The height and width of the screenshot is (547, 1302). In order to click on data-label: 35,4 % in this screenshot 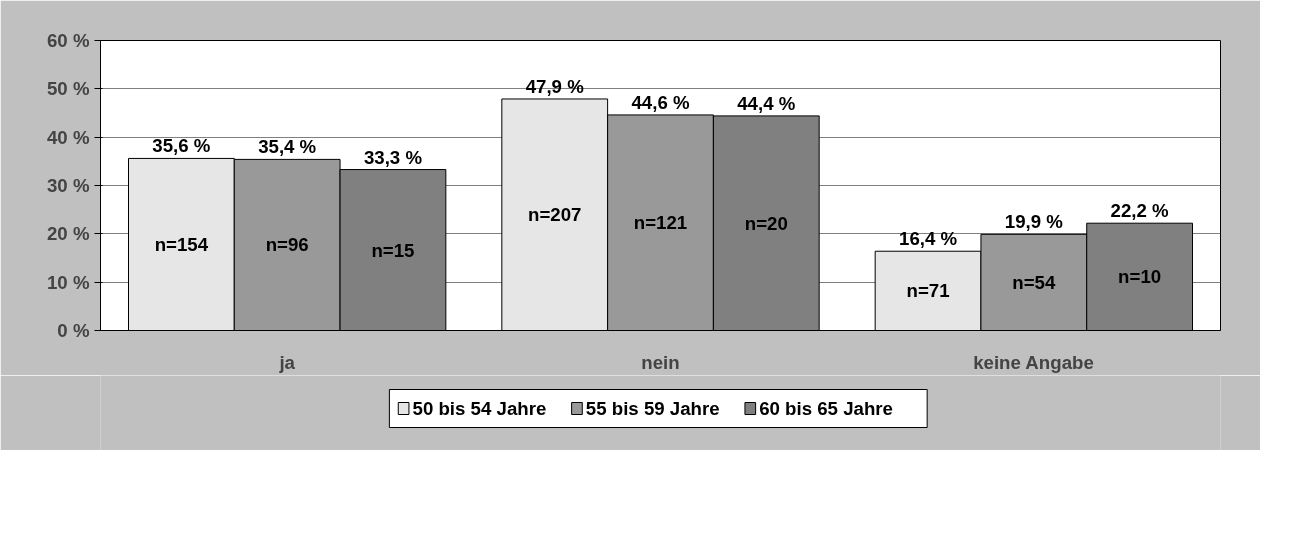, I will do `click(287, 147)`.